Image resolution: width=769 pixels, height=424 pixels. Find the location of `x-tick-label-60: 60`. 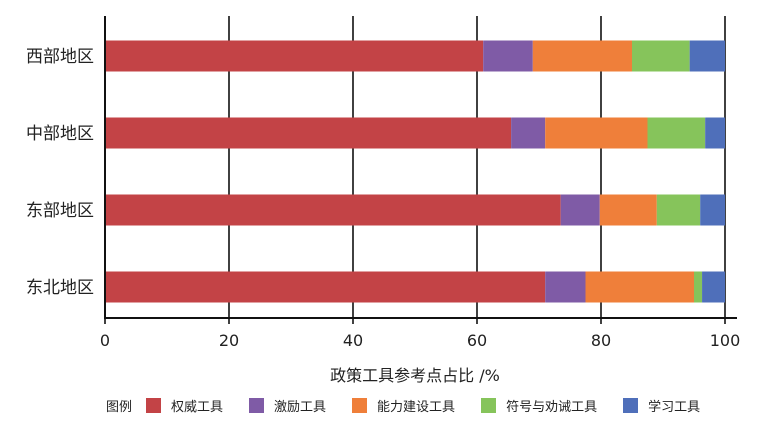

x-tick-label-60: 60 is located at coordinates (477, 340).